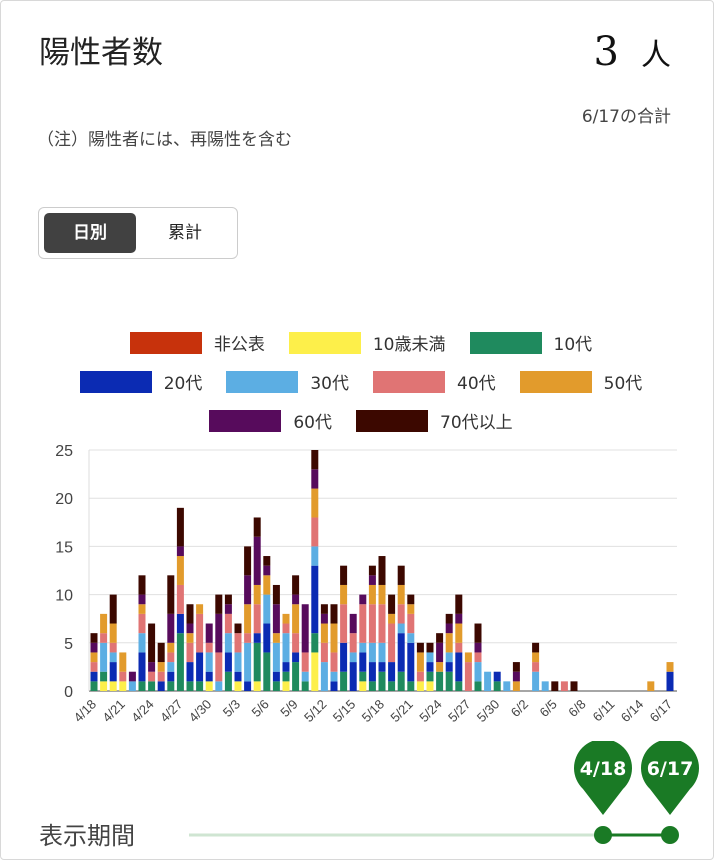 The image size is (720, 866). Describe the element at coordinates (431, 836) in the screenshot. I see `period-slider` at that location.